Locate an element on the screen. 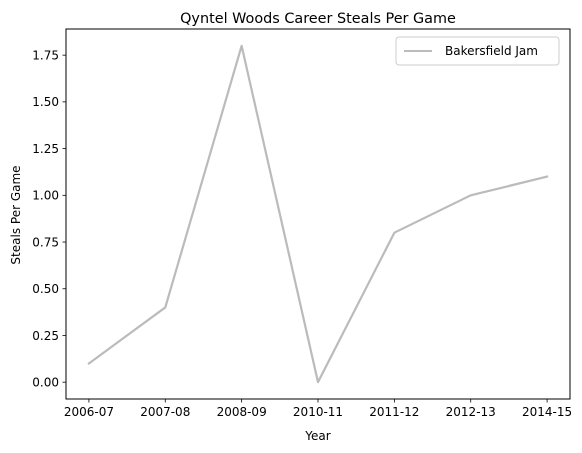 The image size is (582, 453). x-tick-label: 2011-12 is located at coordinates (394, 412).